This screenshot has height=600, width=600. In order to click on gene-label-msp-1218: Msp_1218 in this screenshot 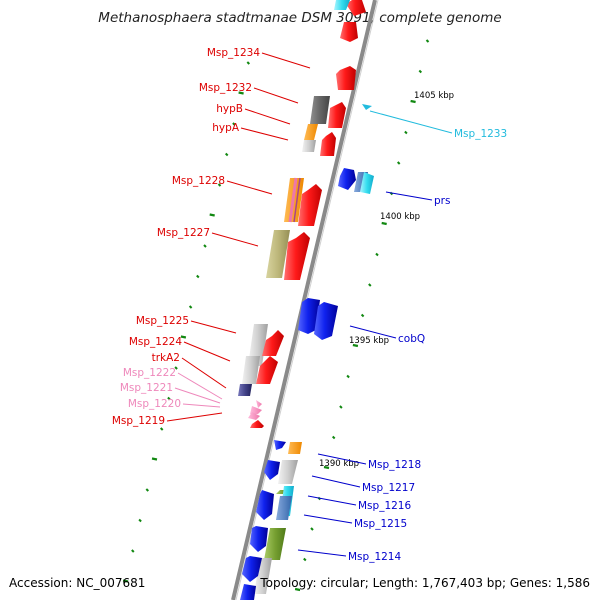, I will do `click(394, 465)`.